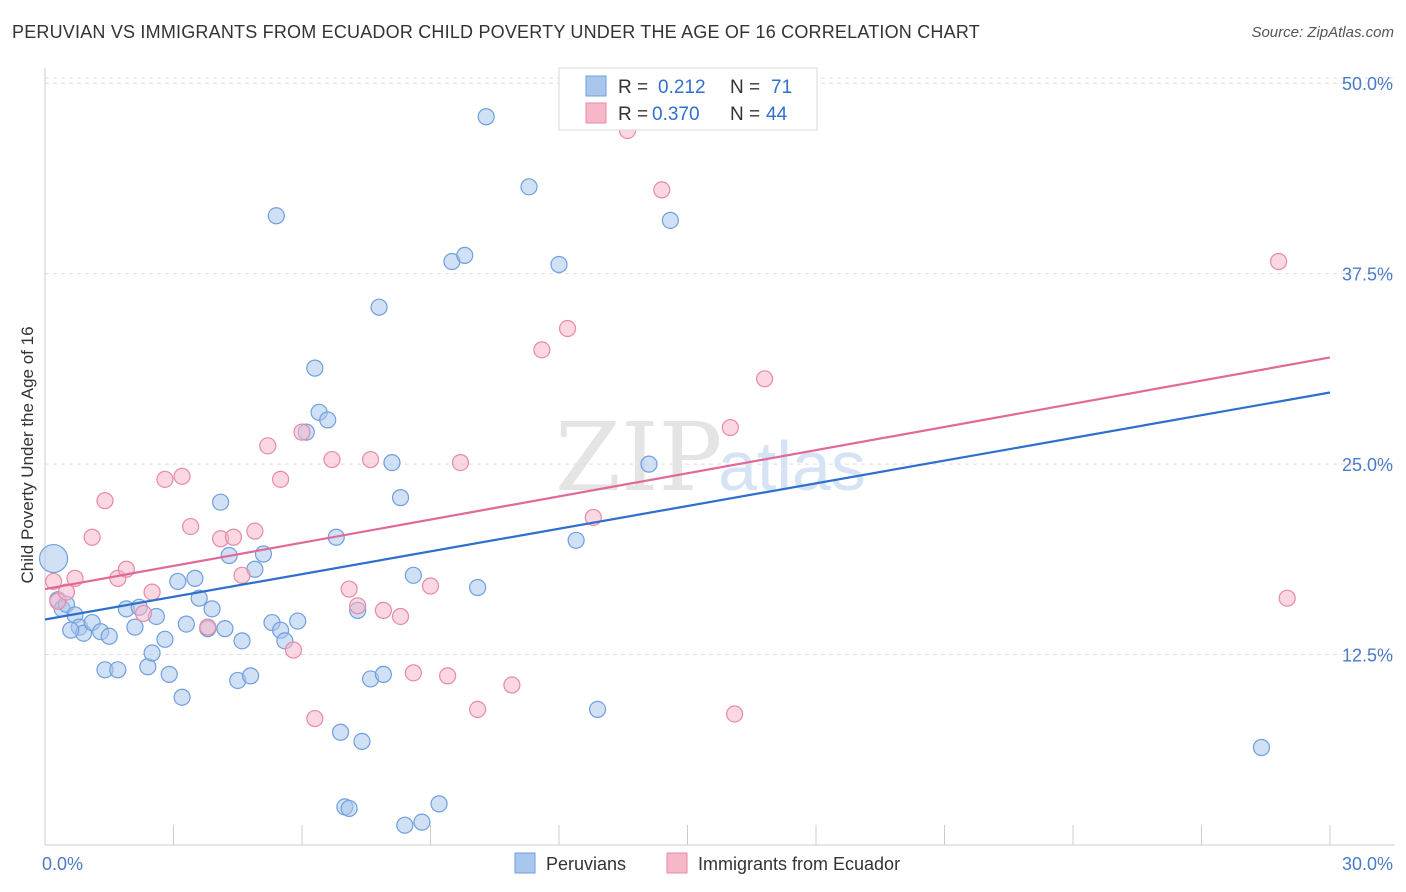 The height and width of the screenshot is (892, 1406). What do you see at coordinates (1367, 84) in the screenshot?
I see `y-tick-label-3: 50.0%` at bounding box center [1367, 84].